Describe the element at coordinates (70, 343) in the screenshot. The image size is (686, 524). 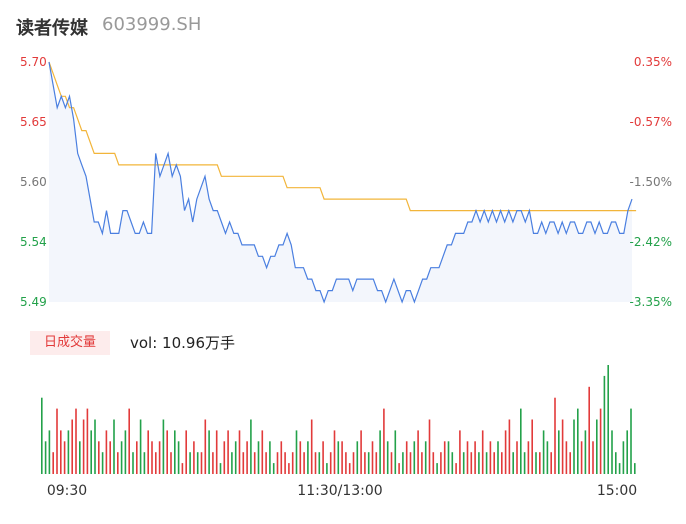
I see `daily-volume-badge: 日成交量` at that location.